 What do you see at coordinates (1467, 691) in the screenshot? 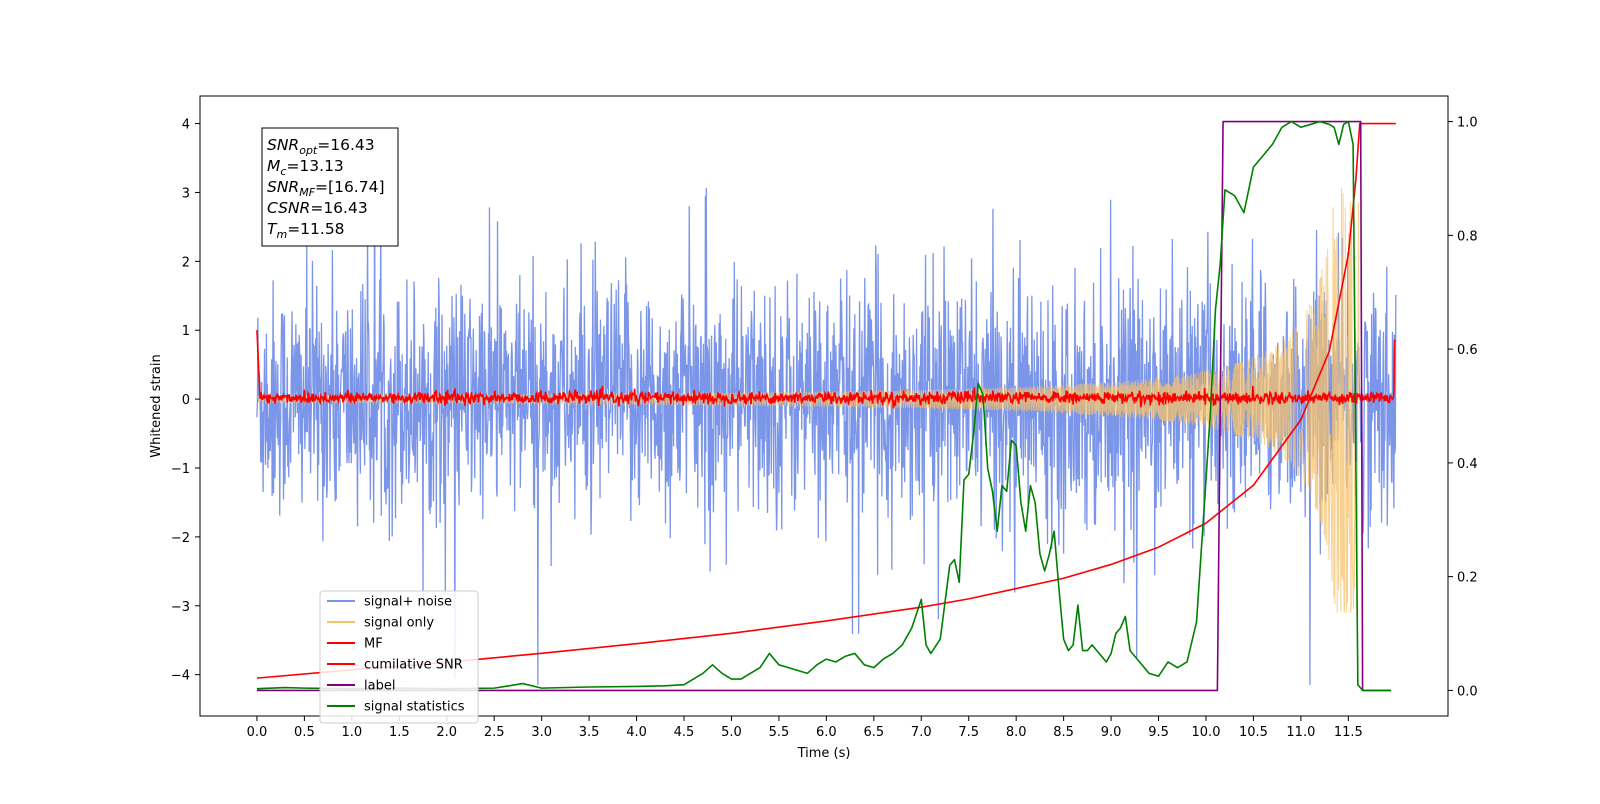
I see `y2-tick-label: 0.0` at bounding box center [1467, 691].